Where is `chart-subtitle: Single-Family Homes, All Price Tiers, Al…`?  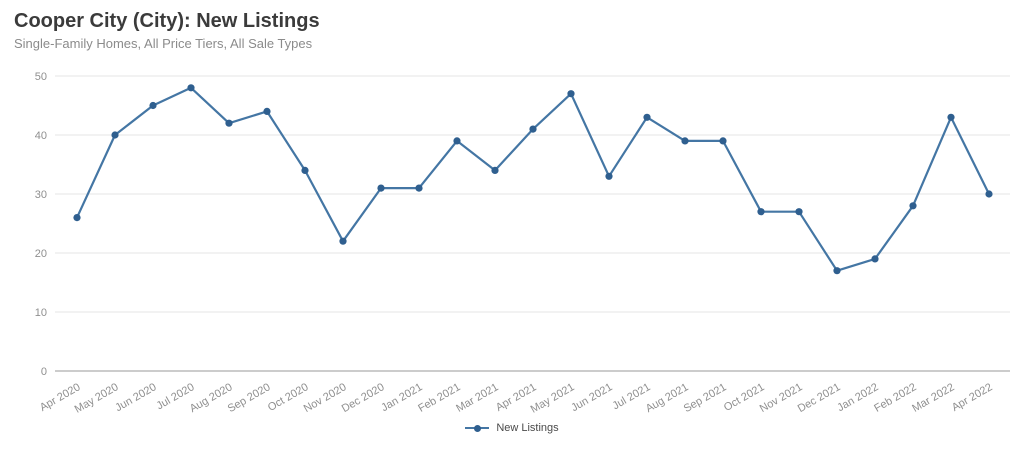
chart-subtitle: Single-Family Homes, All Price Tiers, Al… is located at coordinates (163, 43).